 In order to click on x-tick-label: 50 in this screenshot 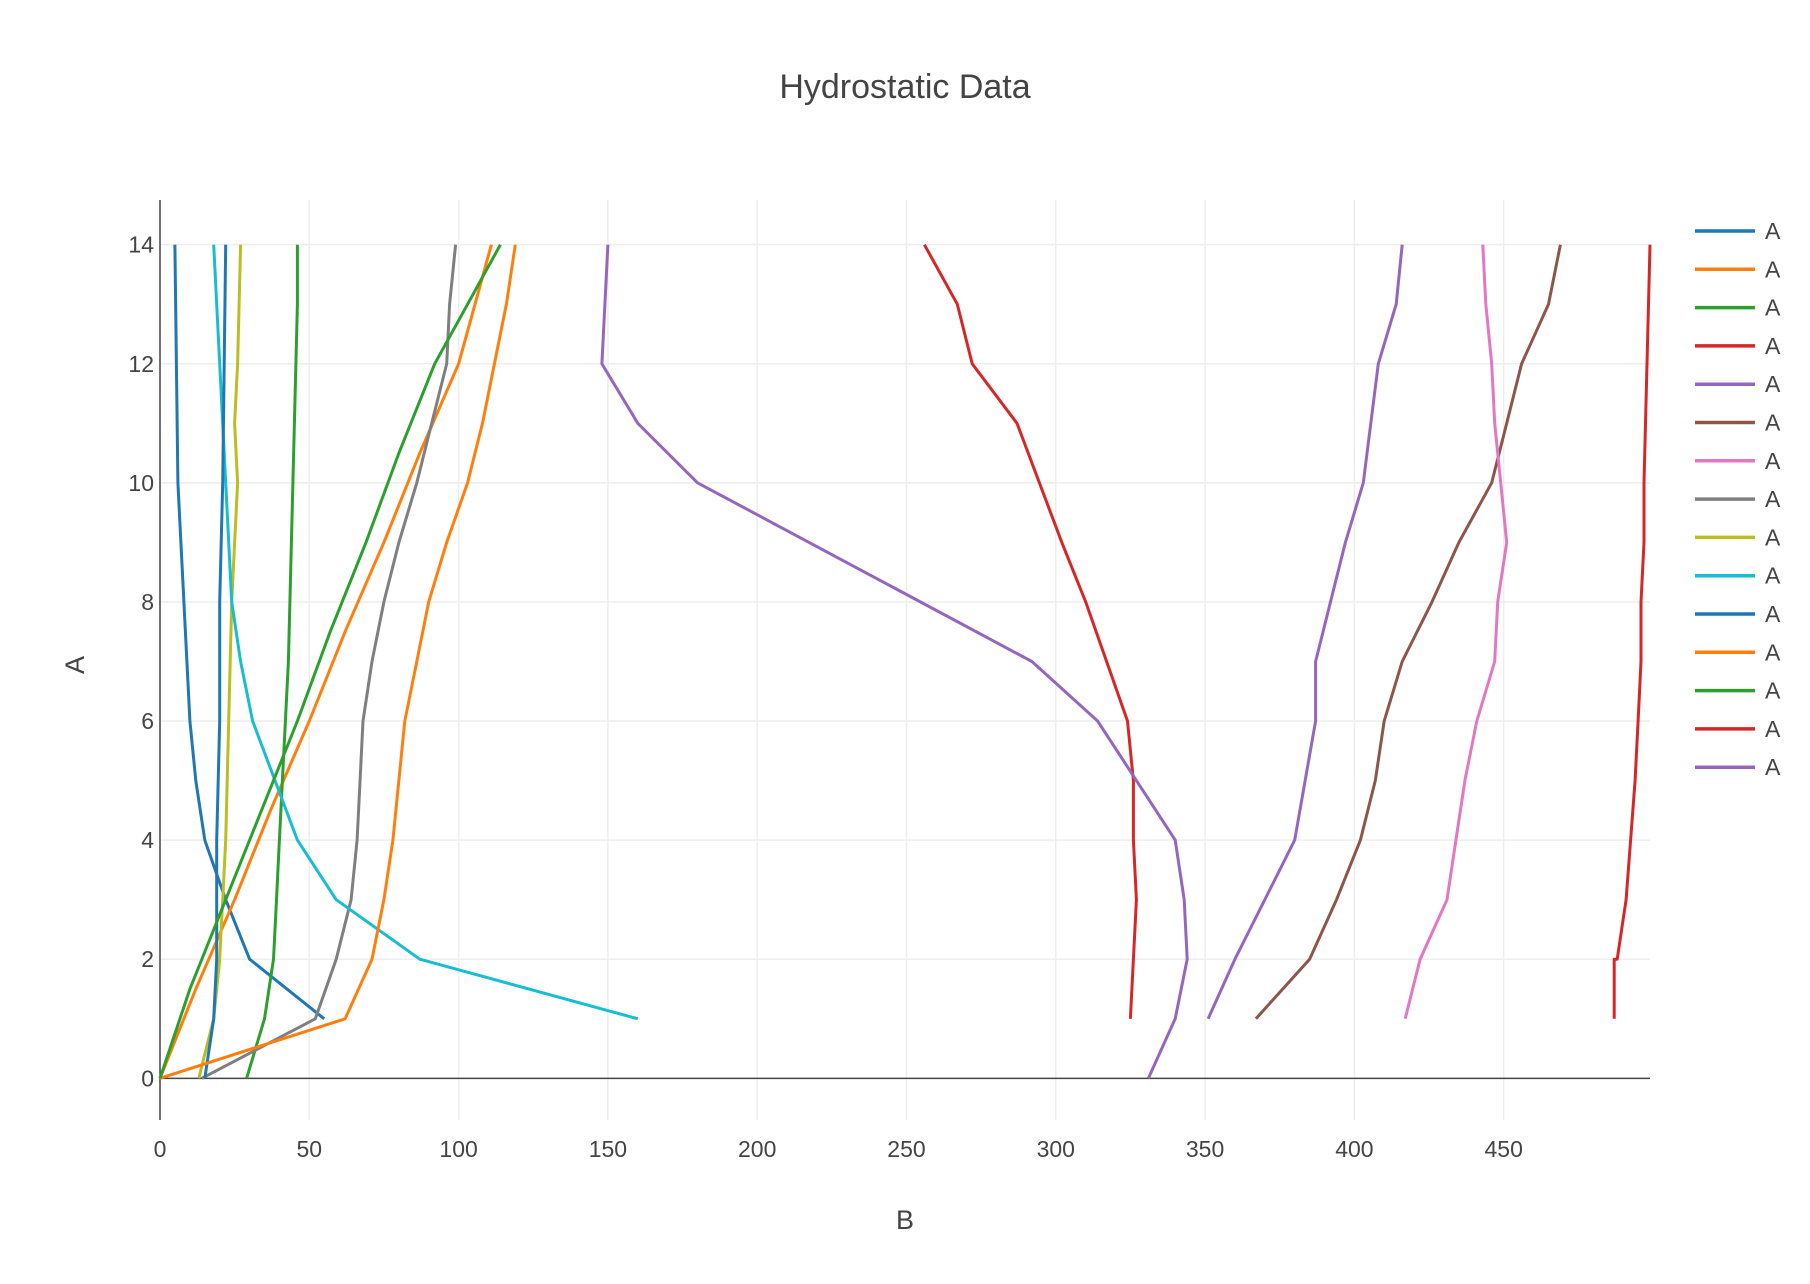, I will do `click(310, 1149)`.